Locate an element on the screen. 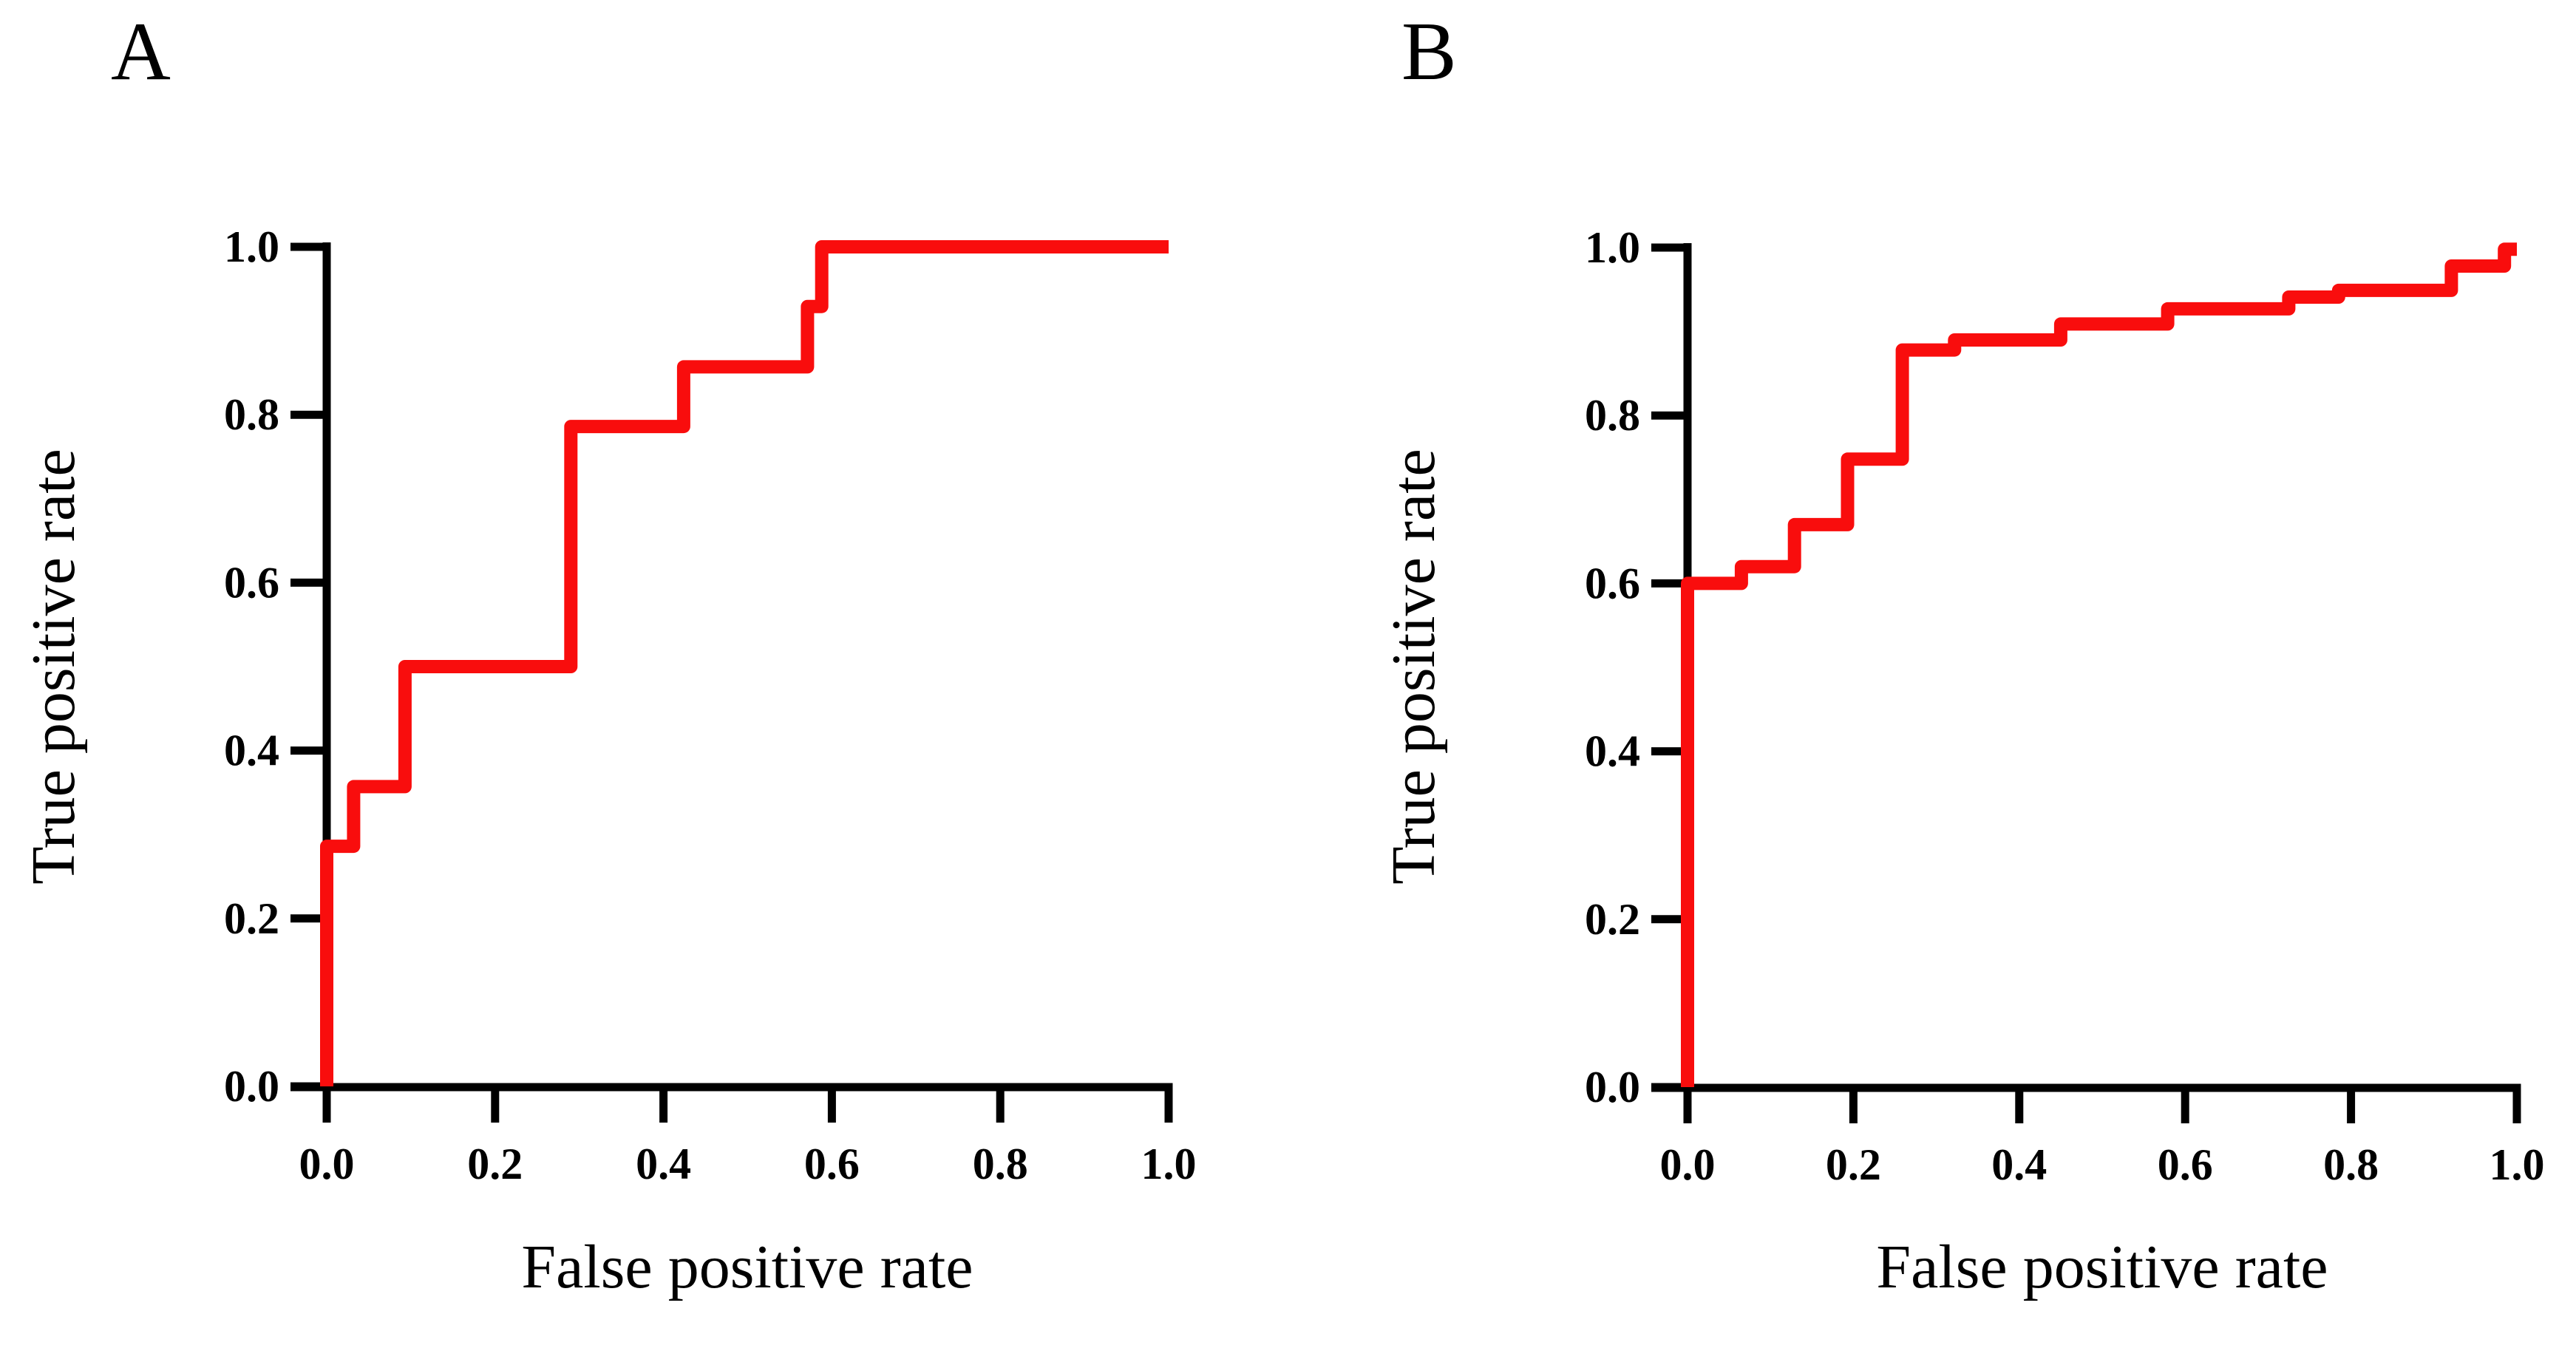 The width and height of the screenshot is (2576, 1348). panel-a-label: A is located at coordinates (141, 52).